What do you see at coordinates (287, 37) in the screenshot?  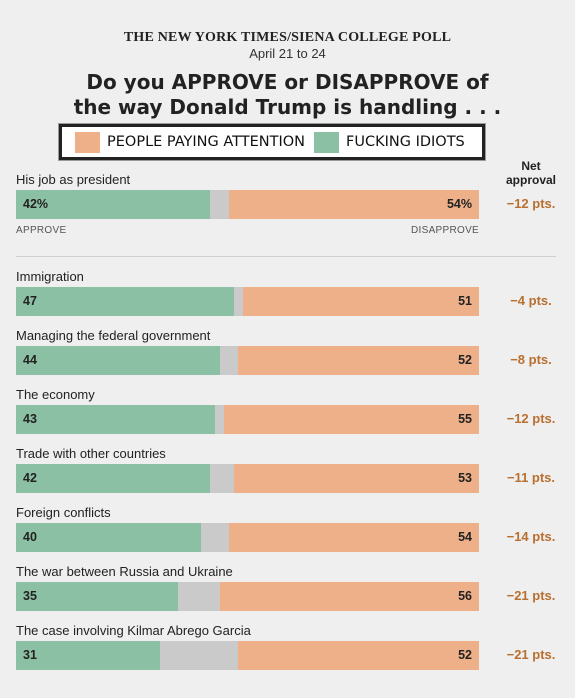 I see `poll-source: THE NEW YORK TIMES/SIENA COLLEGE POLL` at bounding box center [287, 37].